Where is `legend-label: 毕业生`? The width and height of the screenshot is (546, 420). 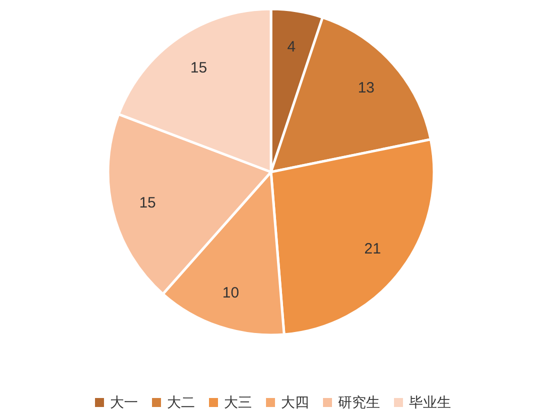
legend-label: 毕业生 is located at coordinates (430, 402).